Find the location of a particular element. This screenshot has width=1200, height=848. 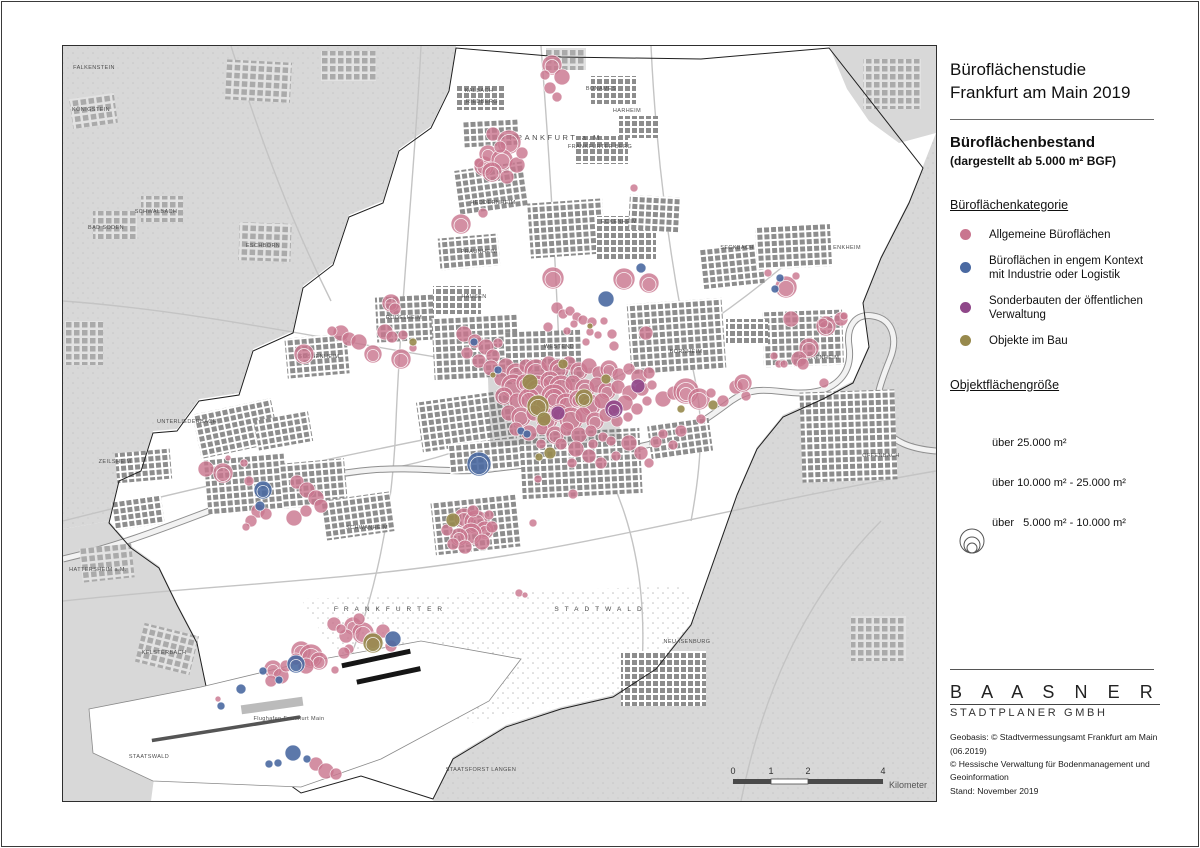

legend-item-v: Sonderbauten der öffentlichen Verwaltung is located at coordinates (1073, 308).